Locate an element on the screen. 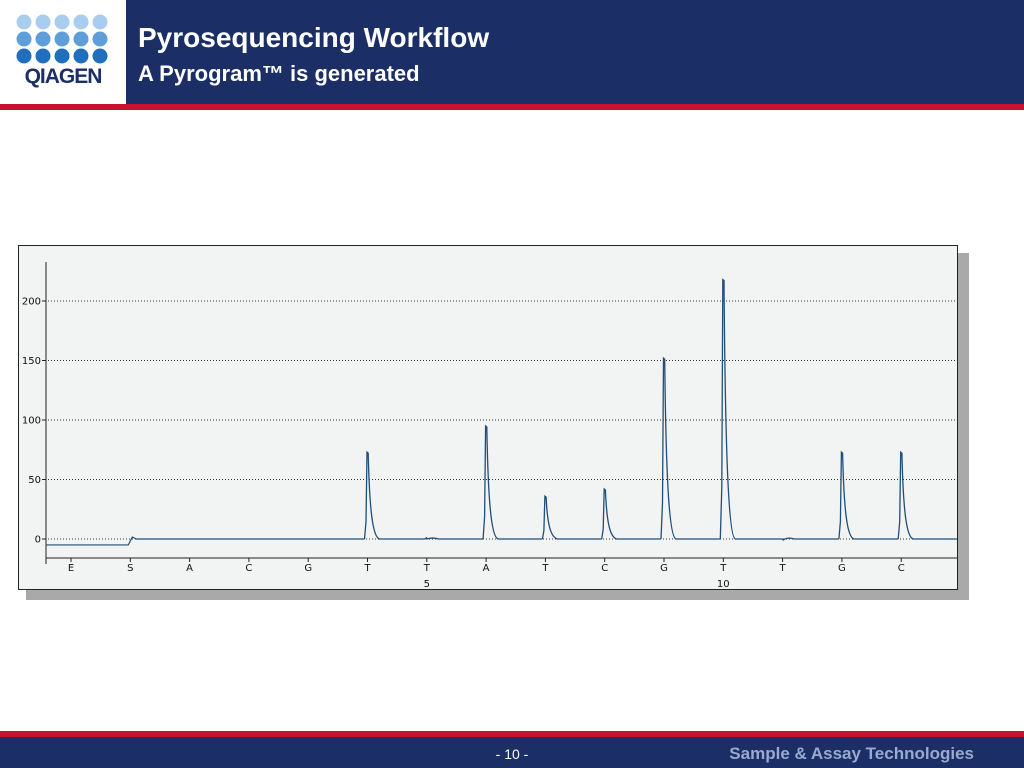  page-title: Pyrosequencing Workflow is located at coordinates (314, 37).